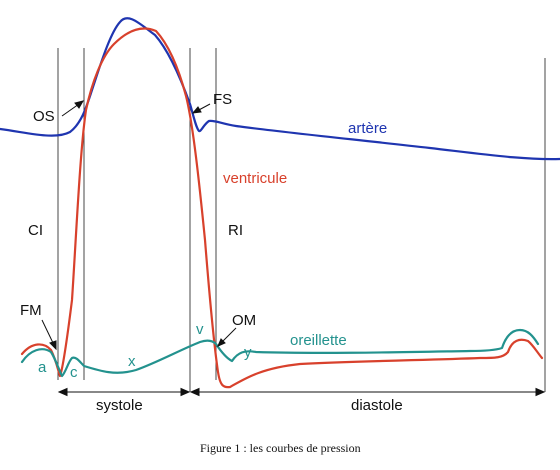 Image resolution: width=560 pixels, height=470 pixels. I want to click on aortic-closure-label: FS, so click(222, 99).